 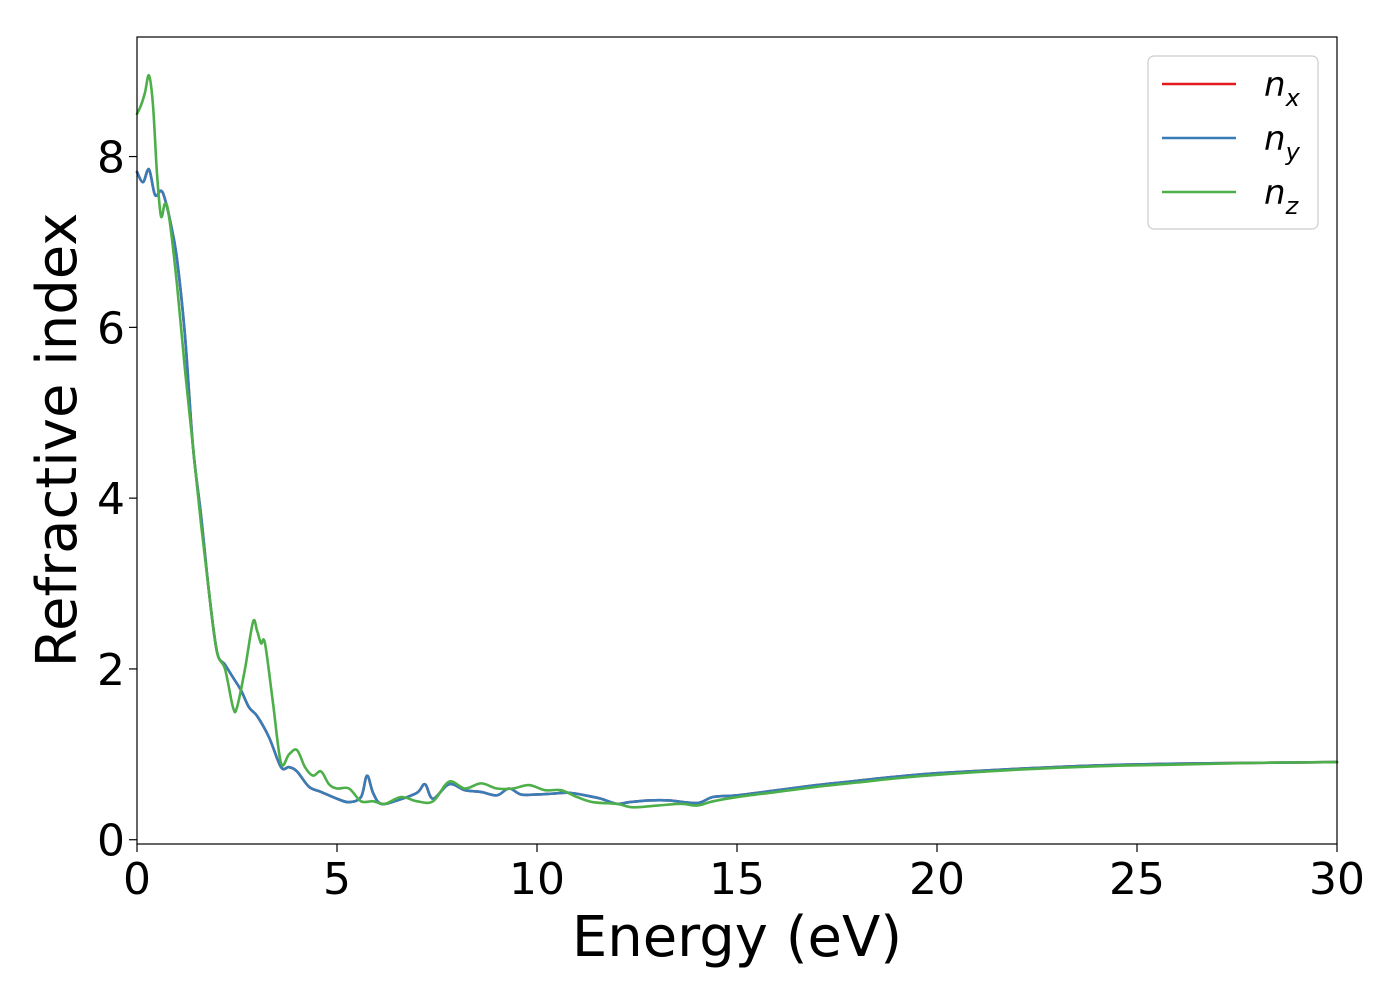 I want to click on legend-label-y: ny, so click(x=1282, y=142).